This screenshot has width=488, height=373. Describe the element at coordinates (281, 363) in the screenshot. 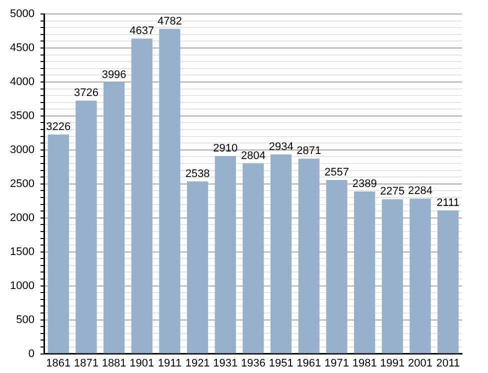

I see `x-tick-label: 1951` at that location.